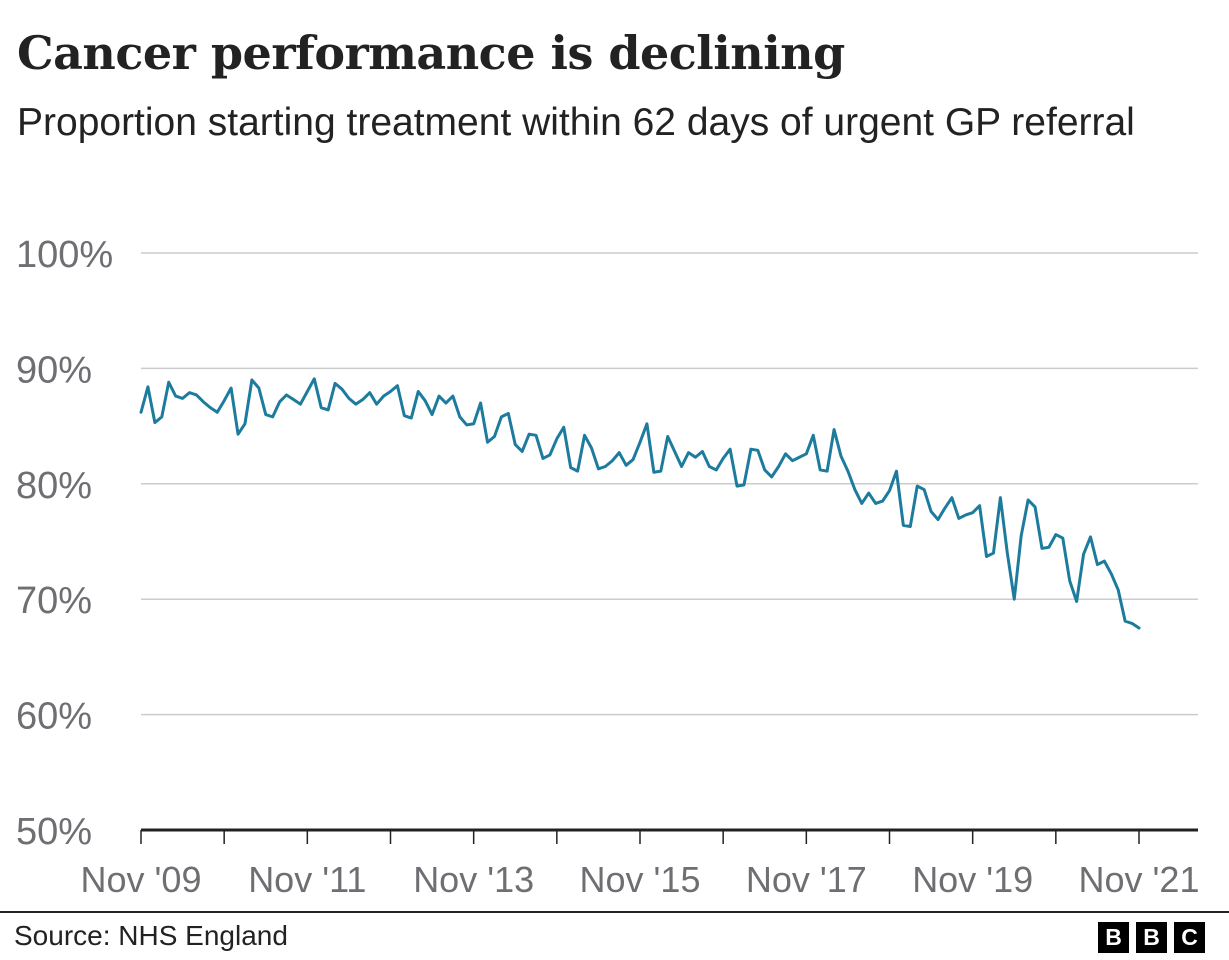  Describe the element at coordinates (431, 53) in the screenshot. I see `chart-title: Cancer performance is declining` at that location.